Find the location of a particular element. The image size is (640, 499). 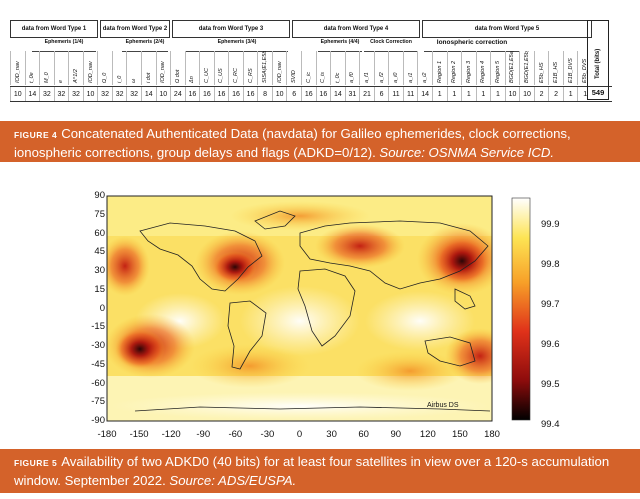

param-label: A^1/2 is located at coordinates (75, 76).